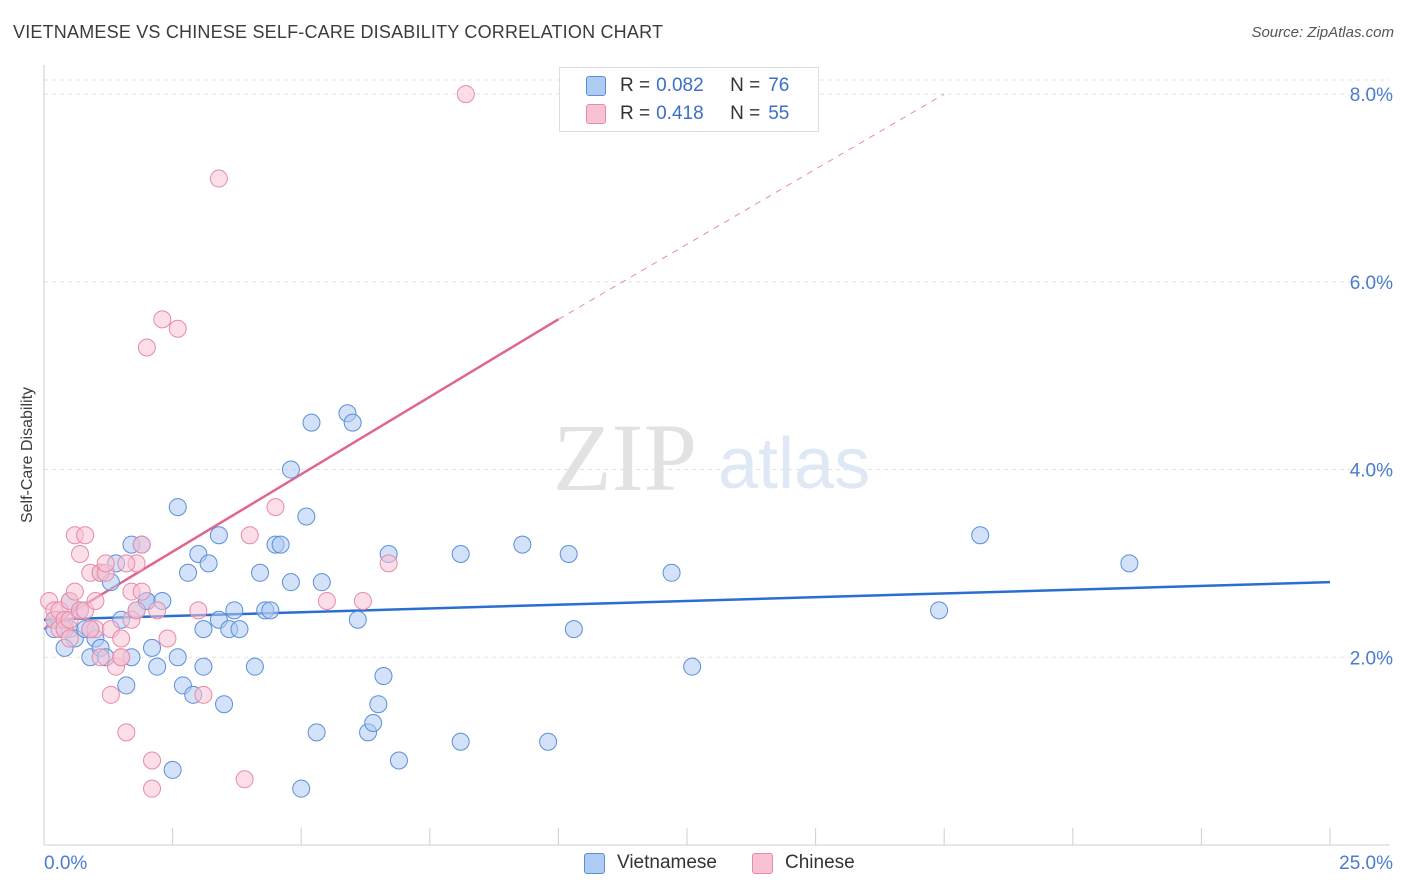 Image resolution: width=1406 pixels, height=892 pixels. What do you see at coordinates (762, 863) in the screenshot?
I see `chinese-legend-swatch` at bounding box center [762, 863].